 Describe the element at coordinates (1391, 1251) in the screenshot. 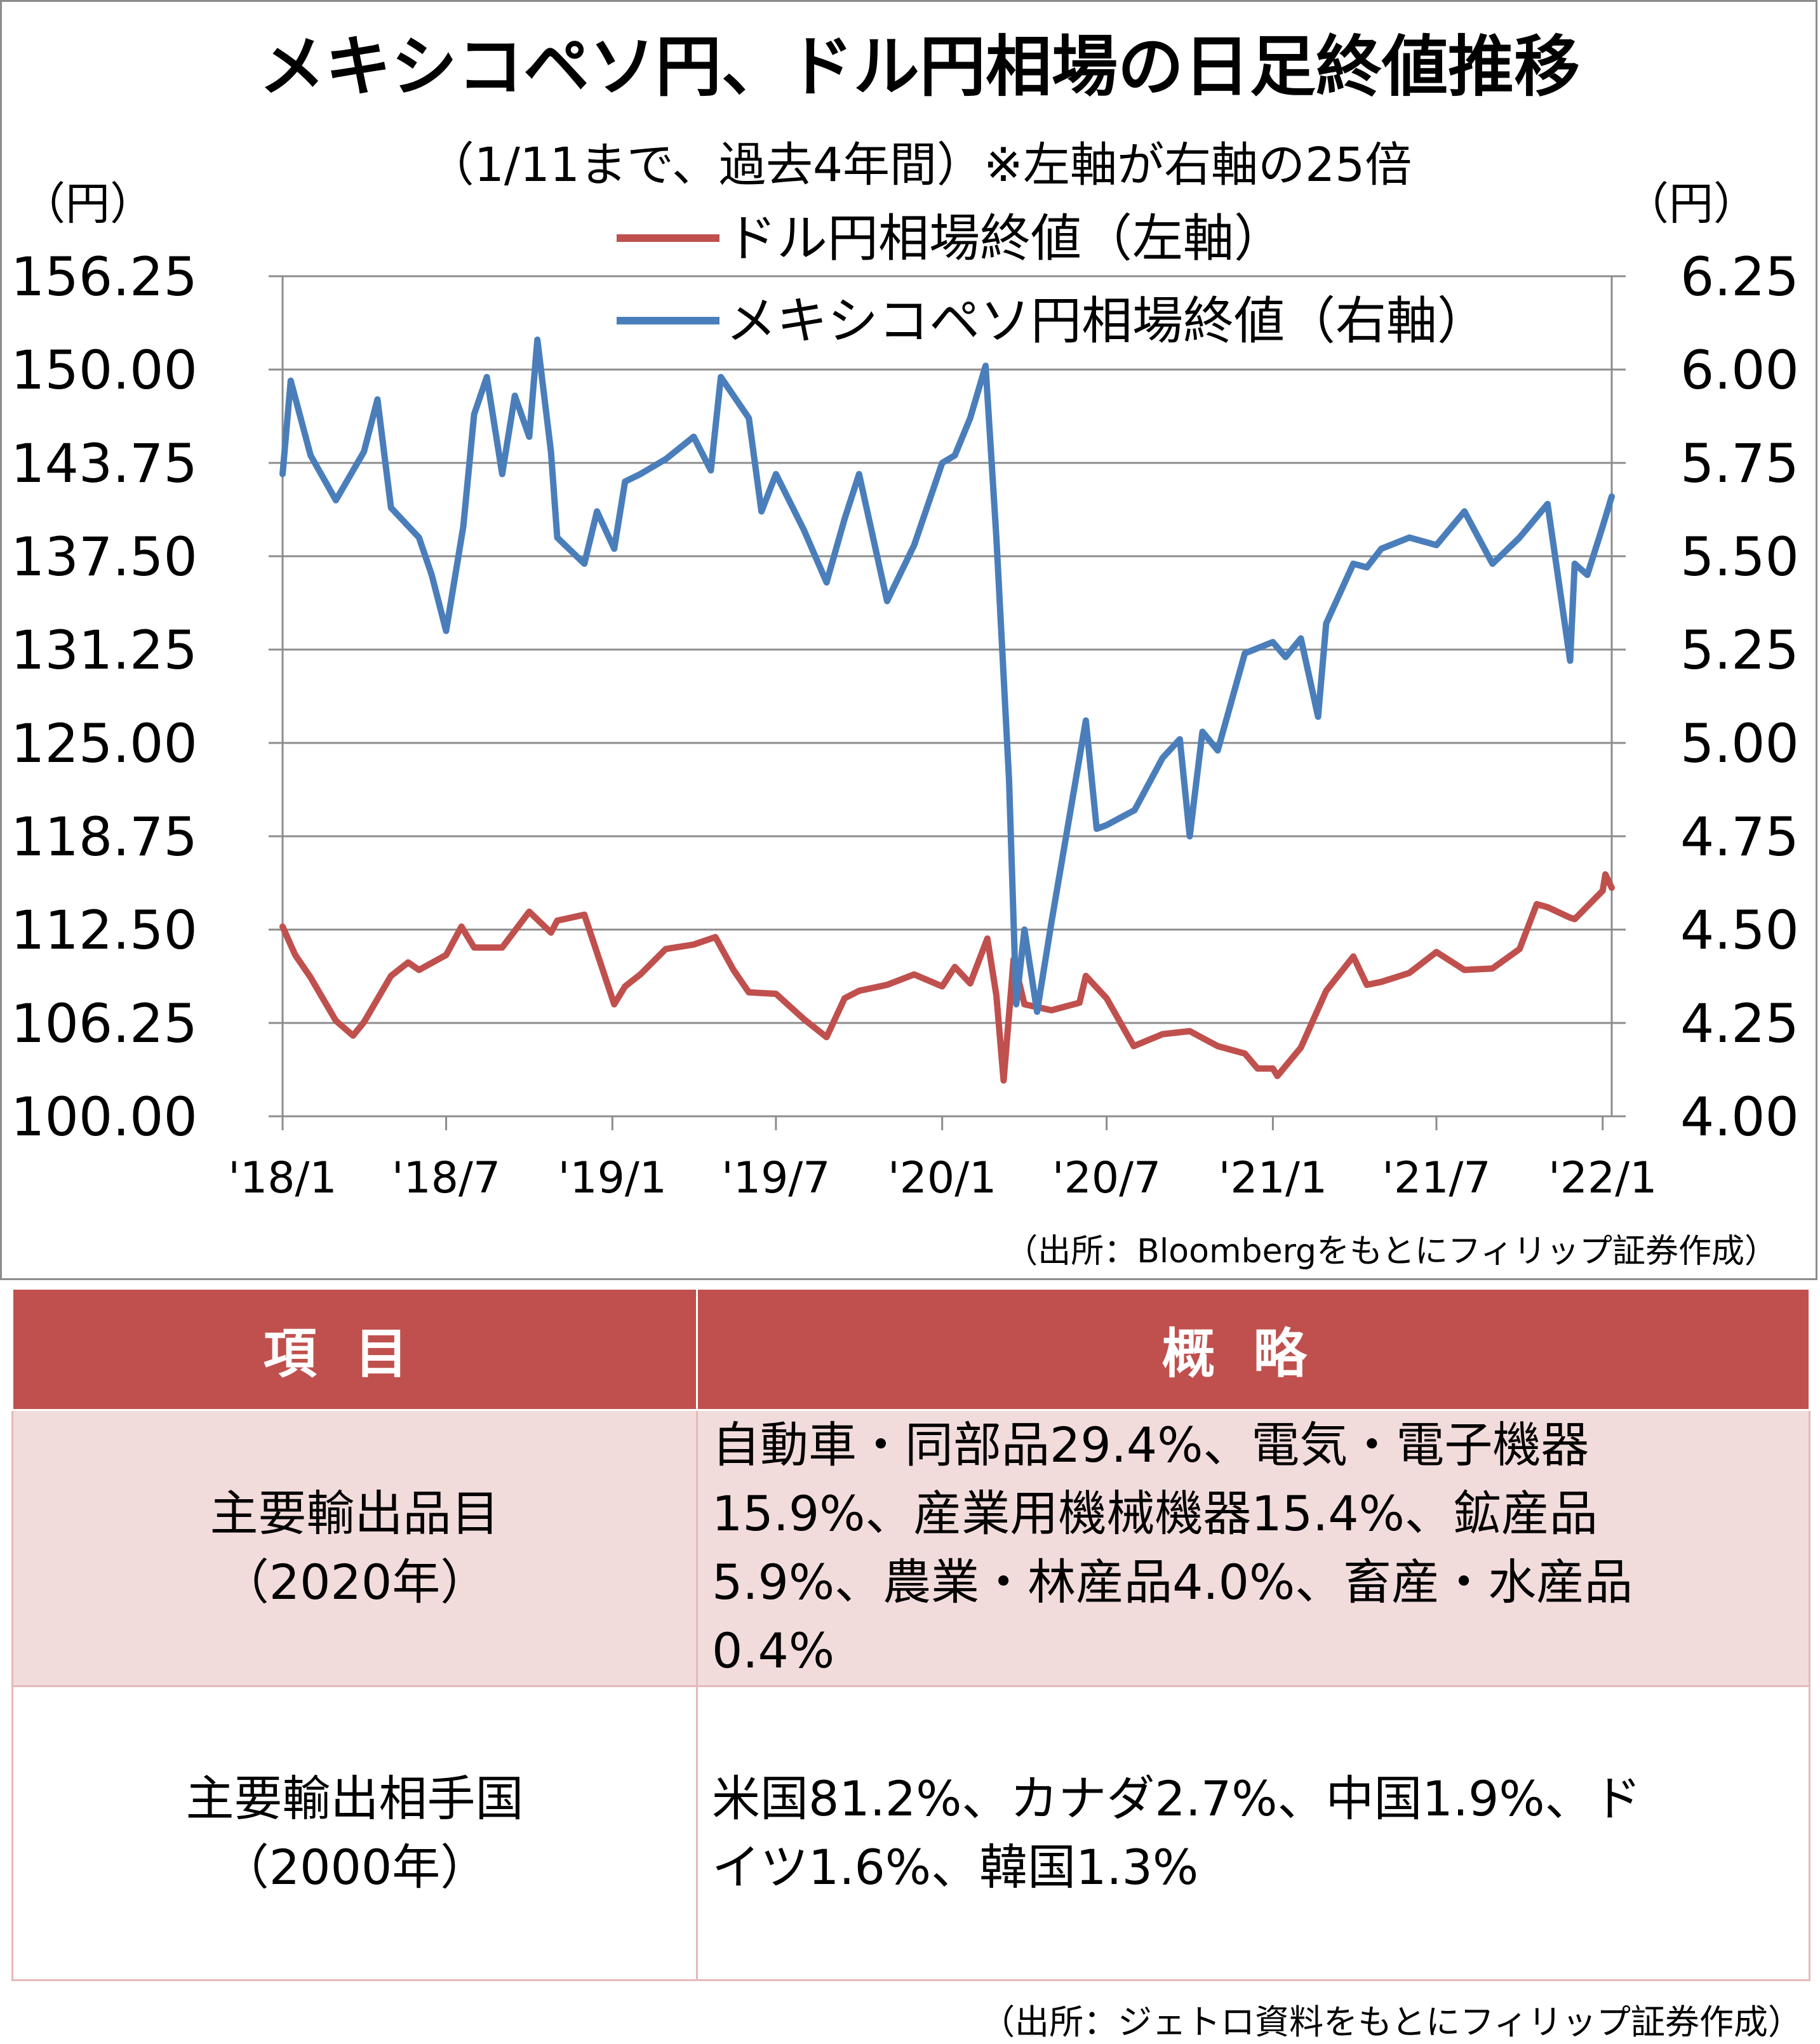

I see `chart-source-note: （出所：Bloombergをもとにフィリップ証券作成）` at that location.